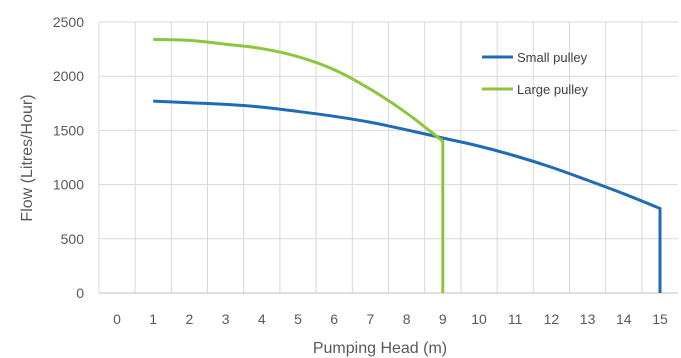  I want to click on x-tick-label: 9, so click(443, 319).